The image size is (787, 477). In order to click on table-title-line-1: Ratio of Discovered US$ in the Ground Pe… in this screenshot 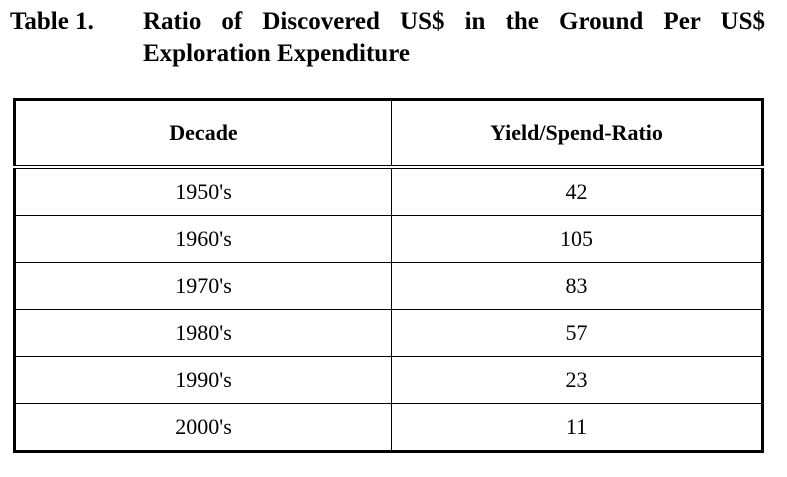, I will do `click(454, 21)`.